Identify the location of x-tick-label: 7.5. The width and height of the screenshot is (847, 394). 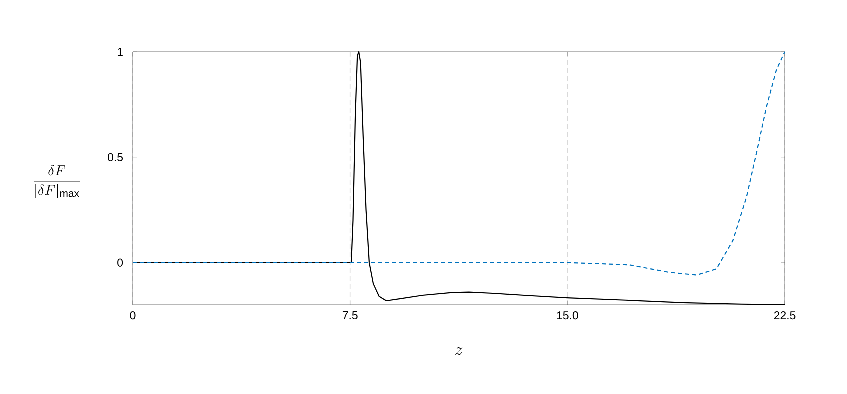
(350, 316).